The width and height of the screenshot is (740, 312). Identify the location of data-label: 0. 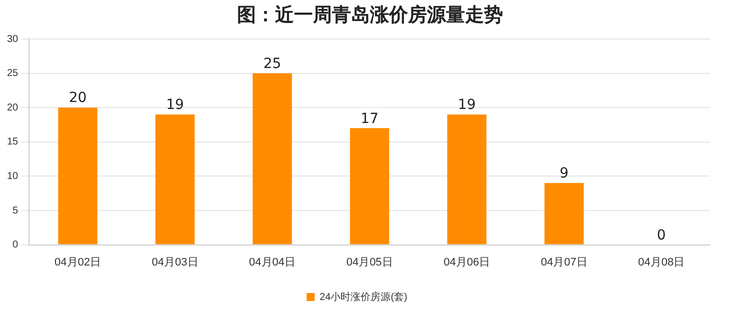
(661, 235).